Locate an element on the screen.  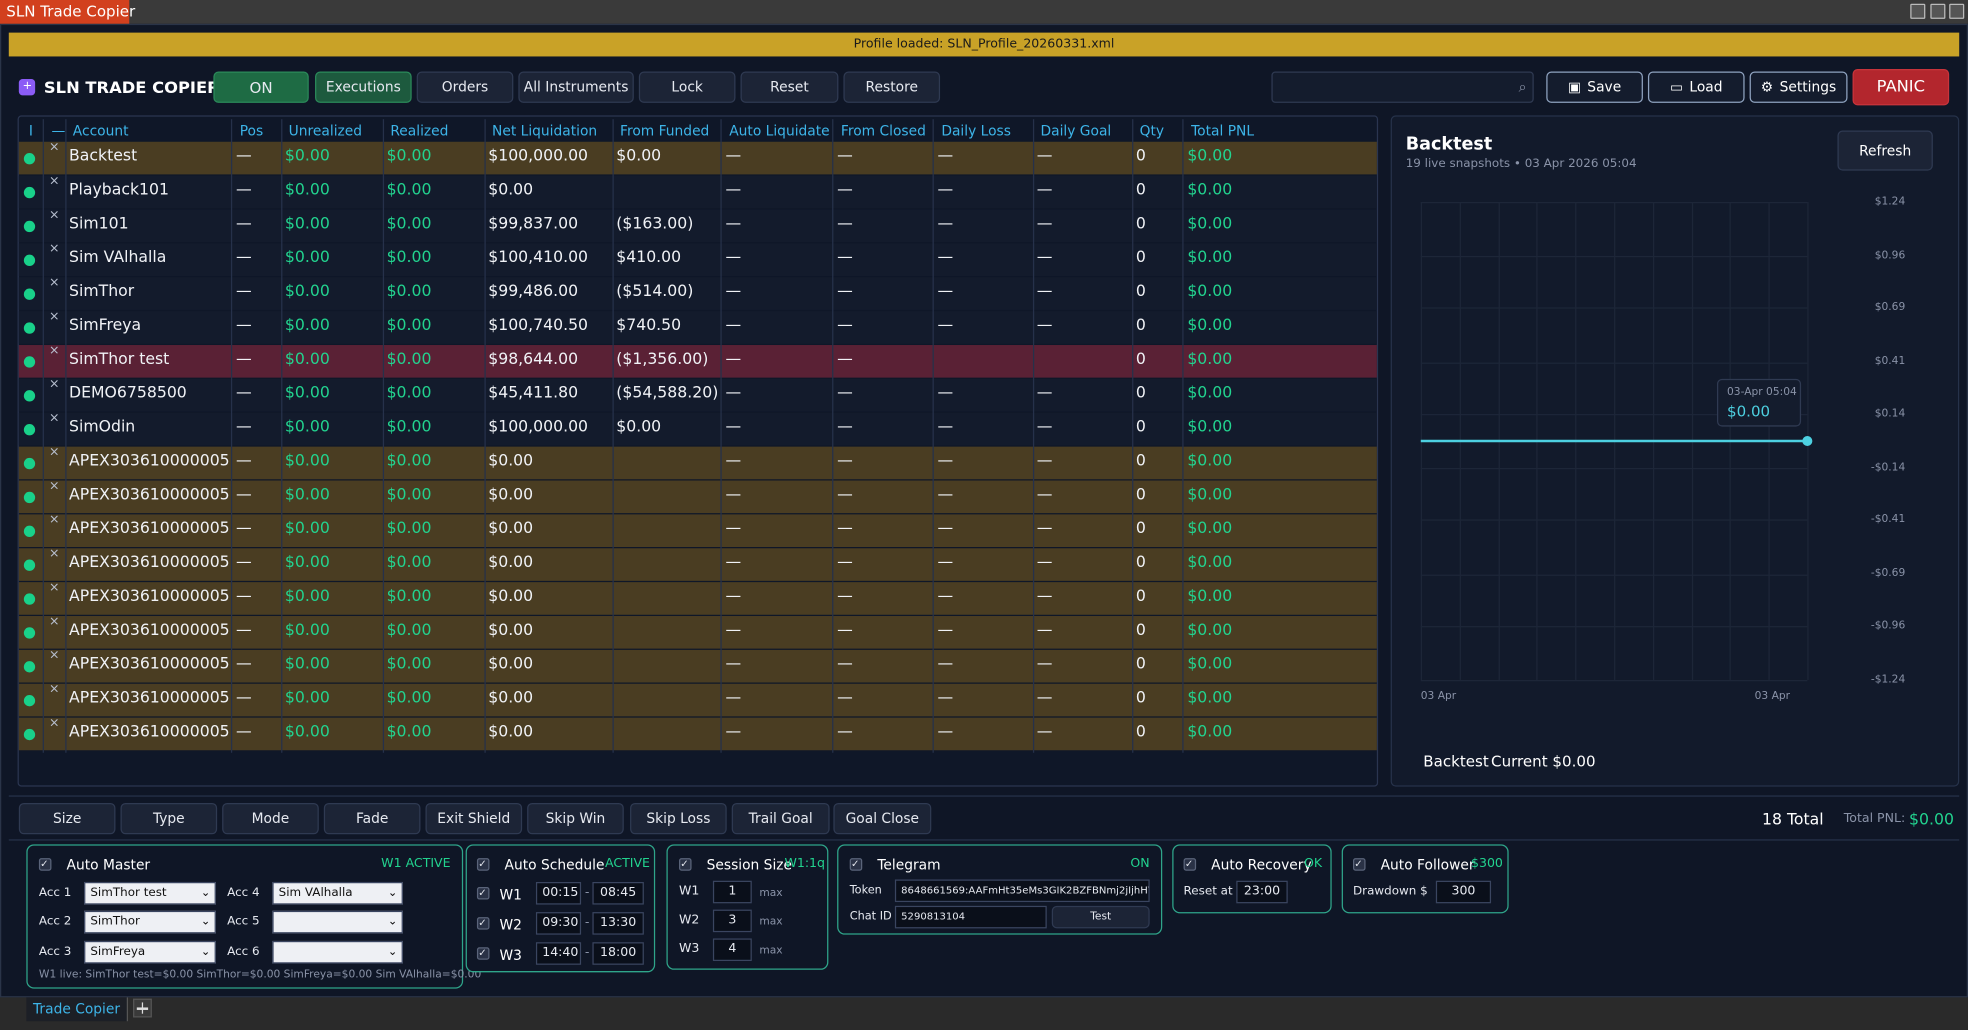
chat-input: 5290813104 is located at coordinates (970, 917).